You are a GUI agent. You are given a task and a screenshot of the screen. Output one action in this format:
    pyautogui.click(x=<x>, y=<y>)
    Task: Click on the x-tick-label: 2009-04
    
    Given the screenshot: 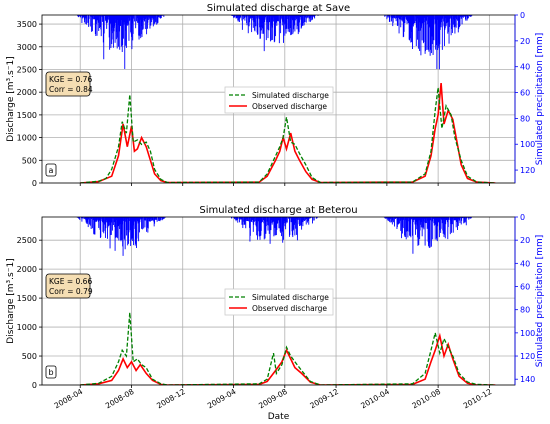 What is the action you would take?
    pyautogui.click(x=222, y=399)
    